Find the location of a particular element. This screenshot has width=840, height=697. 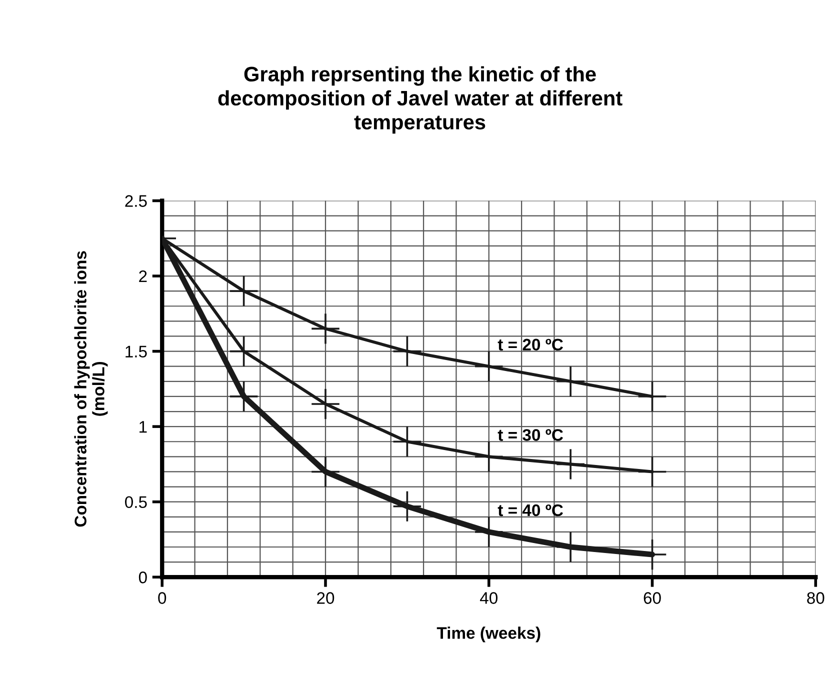

x-tick-label: 20 is located at coordinates (325, 598).